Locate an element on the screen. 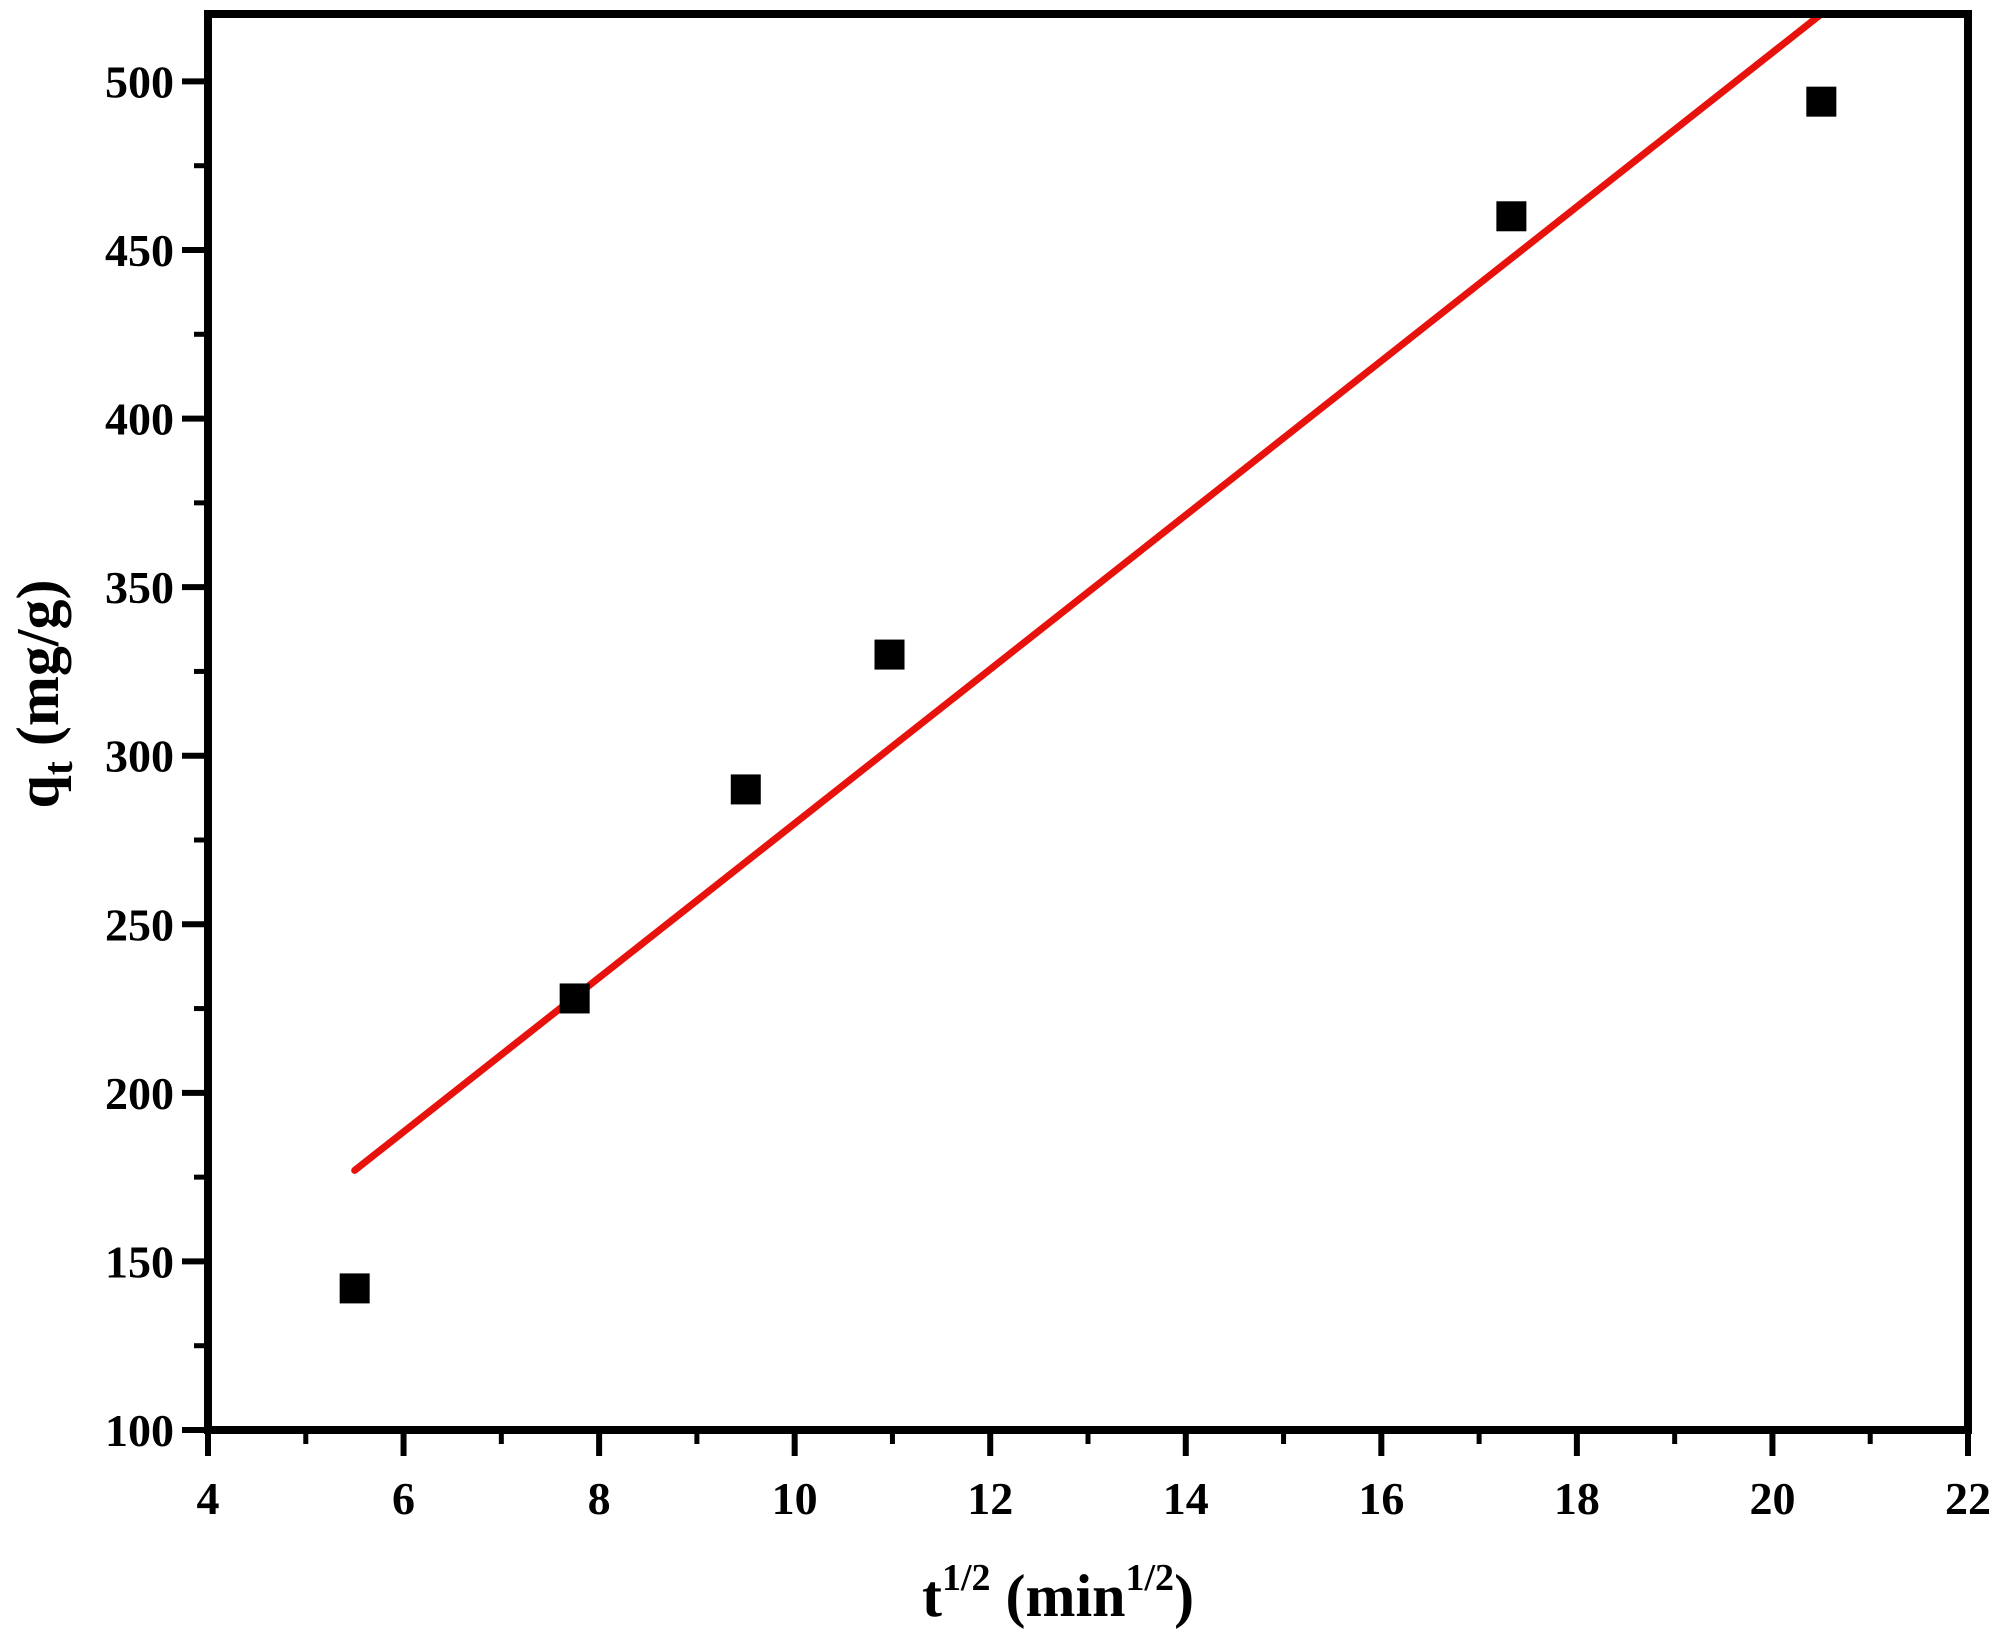 The width and height of the screenshot is (2000, 1641). y-tick-label: 200 is located at coordinates (139, 1093).